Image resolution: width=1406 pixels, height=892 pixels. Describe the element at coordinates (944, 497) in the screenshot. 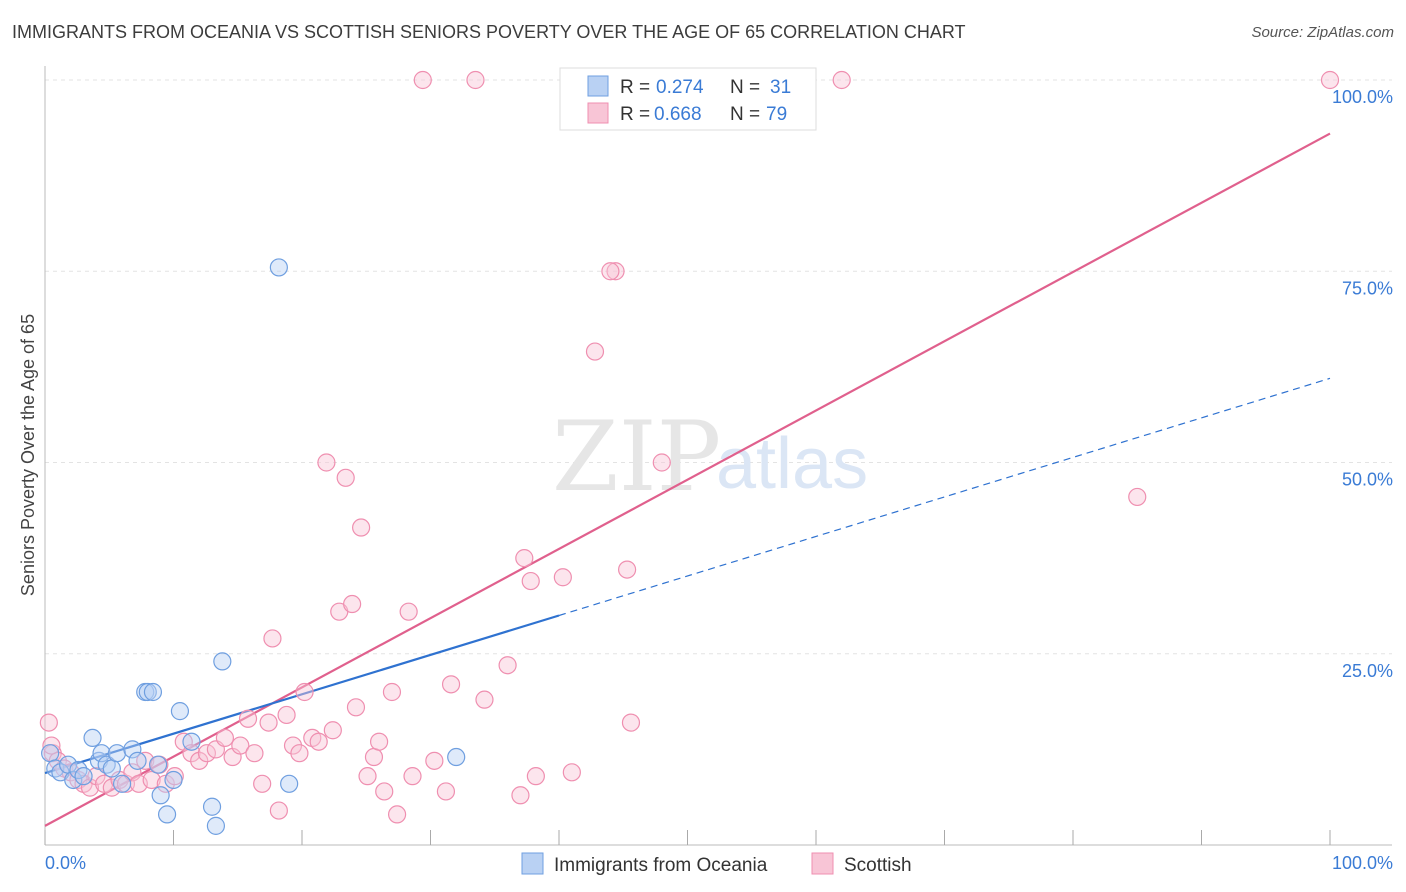

I see `trend-line-oceania-extension` at that location.